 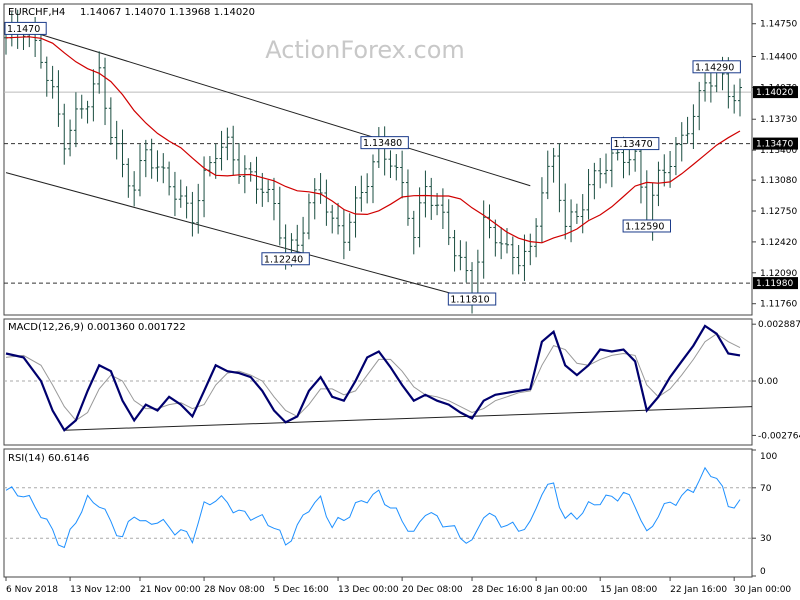 I want to click on price-tick-label: 1.13730, so click(x=778, y=120).